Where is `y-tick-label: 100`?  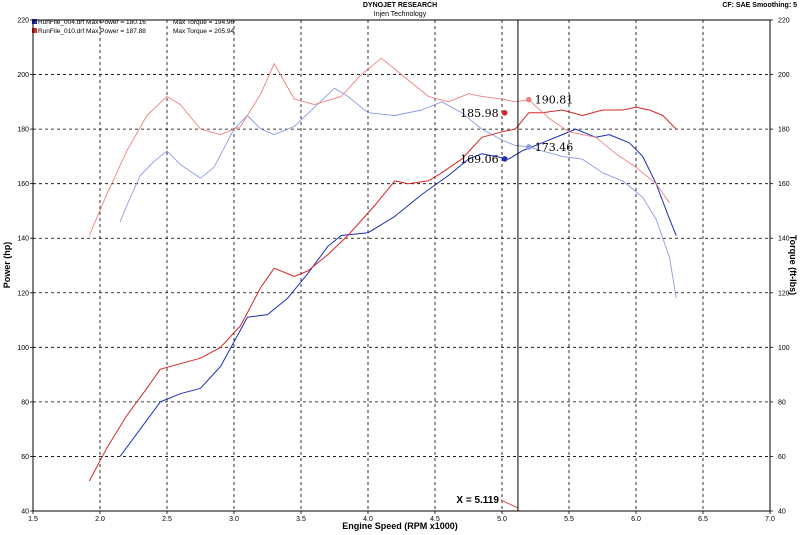
y-tick-label: 100 is located at coordinates (23, 348).